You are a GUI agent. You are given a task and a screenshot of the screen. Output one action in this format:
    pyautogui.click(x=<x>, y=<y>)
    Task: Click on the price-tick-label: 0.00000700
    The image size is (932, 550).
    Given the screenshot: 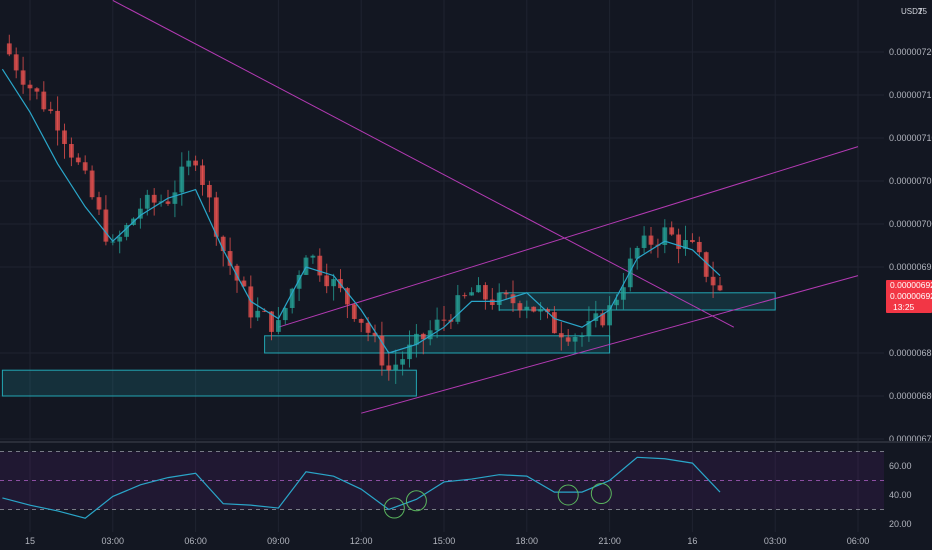 What is the action you would take?
    pyautogui.click(x=910, y=224)
    